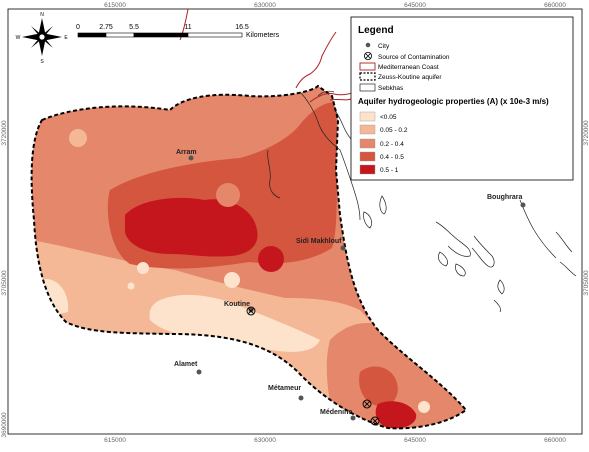 The height and width of the screenshot is (452, 589). What do you see at coordinates (186, 364) in the screenshot?
I see `city-label: Alamet` at bounding box center [186, 364].